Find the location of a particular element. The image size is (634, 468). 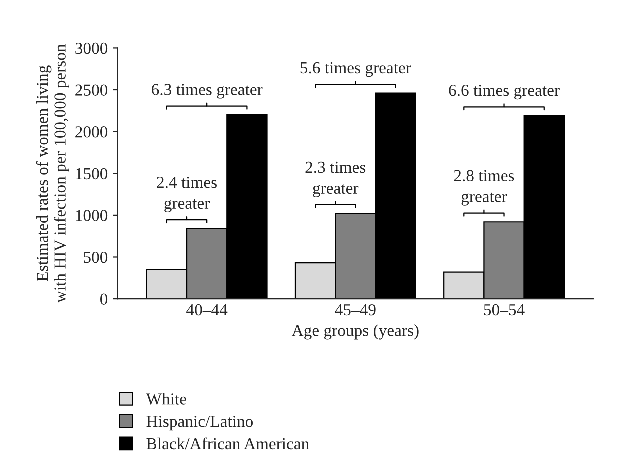

y-tick-label: 2500 is located at coordinates (92, 90).